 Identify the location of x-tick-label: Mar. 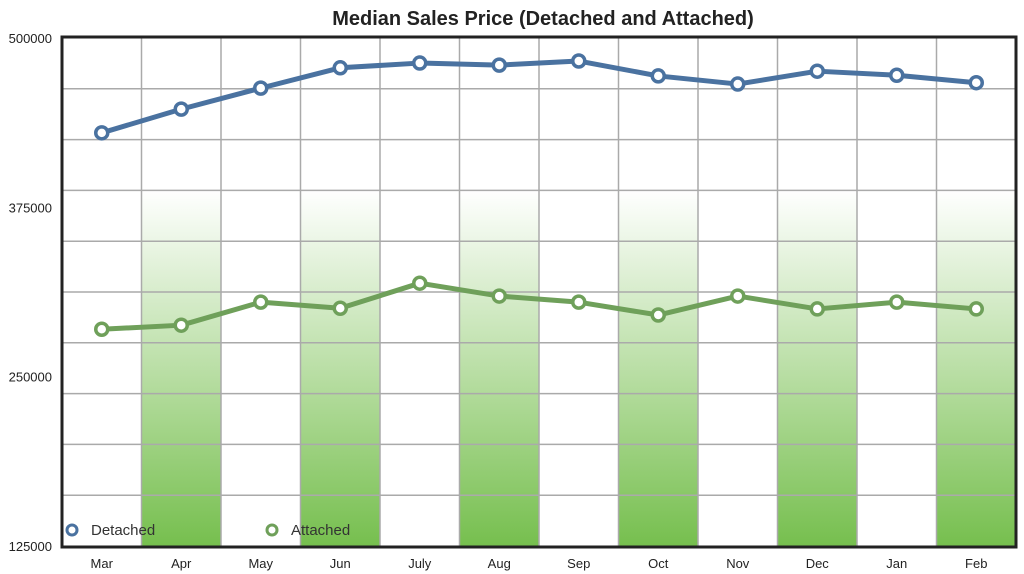
(102, 563).